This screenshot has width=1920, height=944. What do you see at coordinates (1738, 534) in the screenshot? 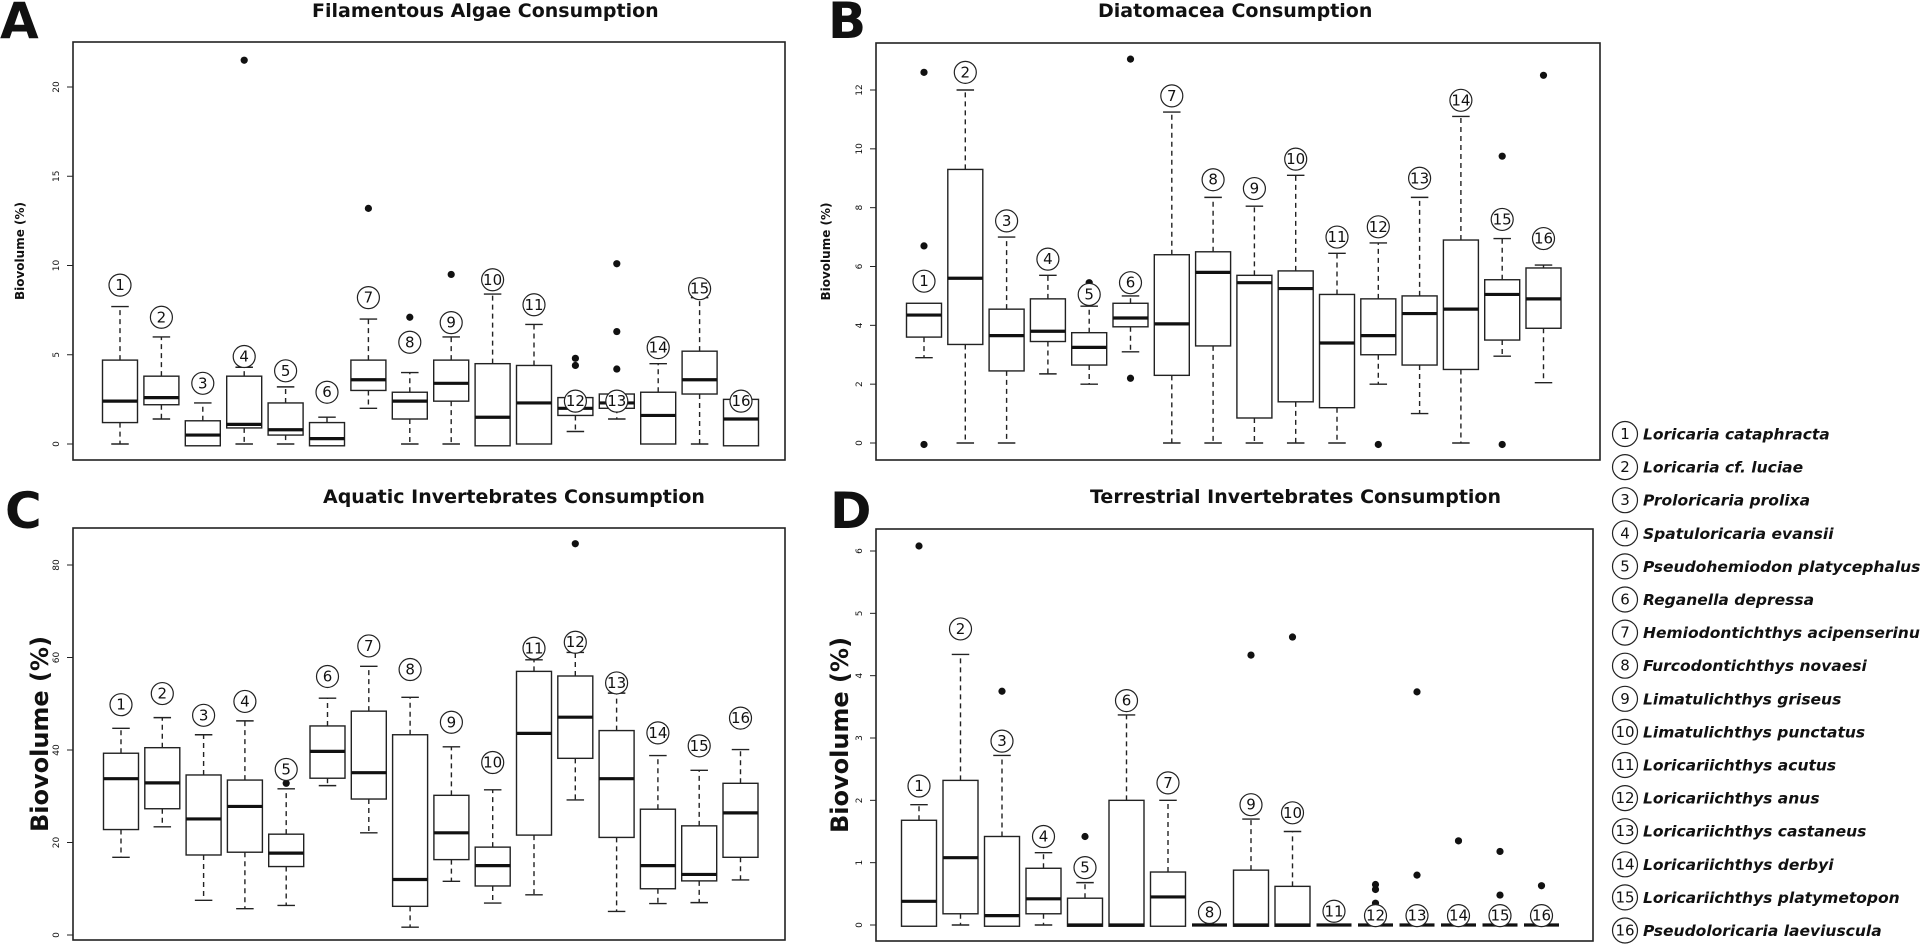
I see `legend-species-name: Spatuloricaria evansii` at bounding box center [1738, 534].